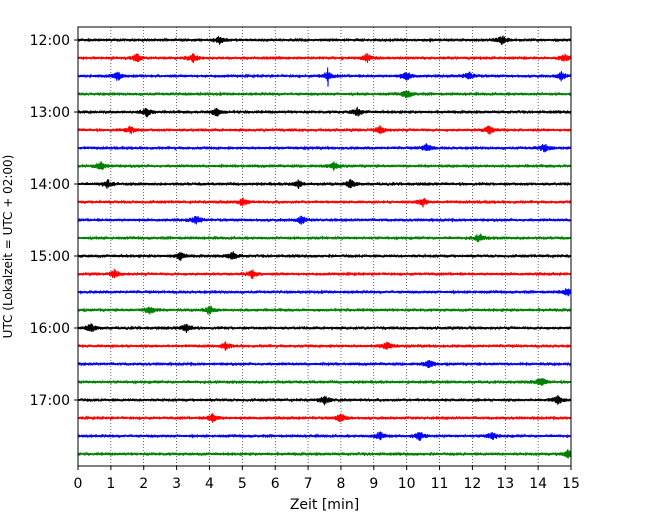 The height and width of the screenshot is (520, 650). What do you see at coordinates (8, 247) in the screenshot?
I see `y-axis-label: UTC (Lokalzeit = UTC + 02:00)` at bounding box center [8, 247].